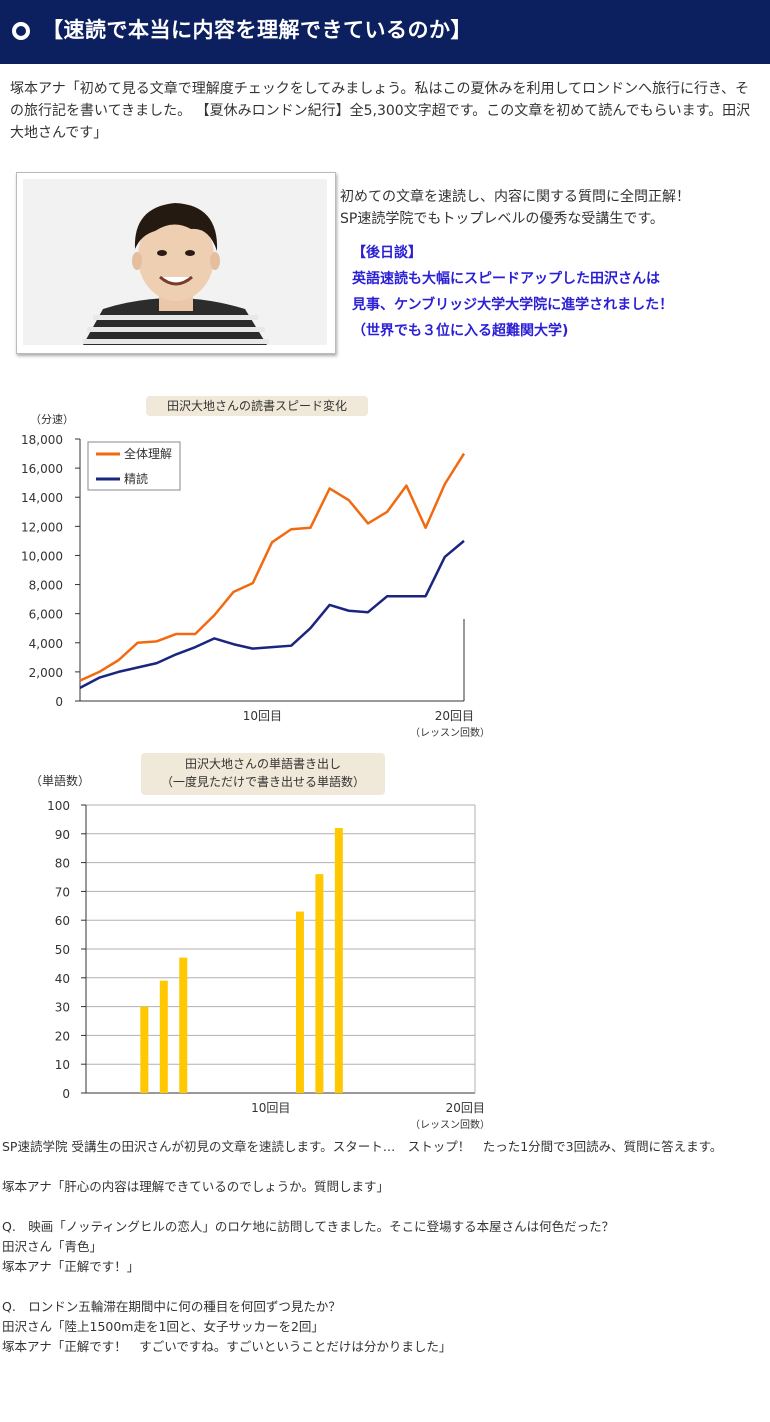 The image size is (770, 1422). I want to click on chart-title-text: 田沢大地さんの読書スピード変化, so click(256, 406).